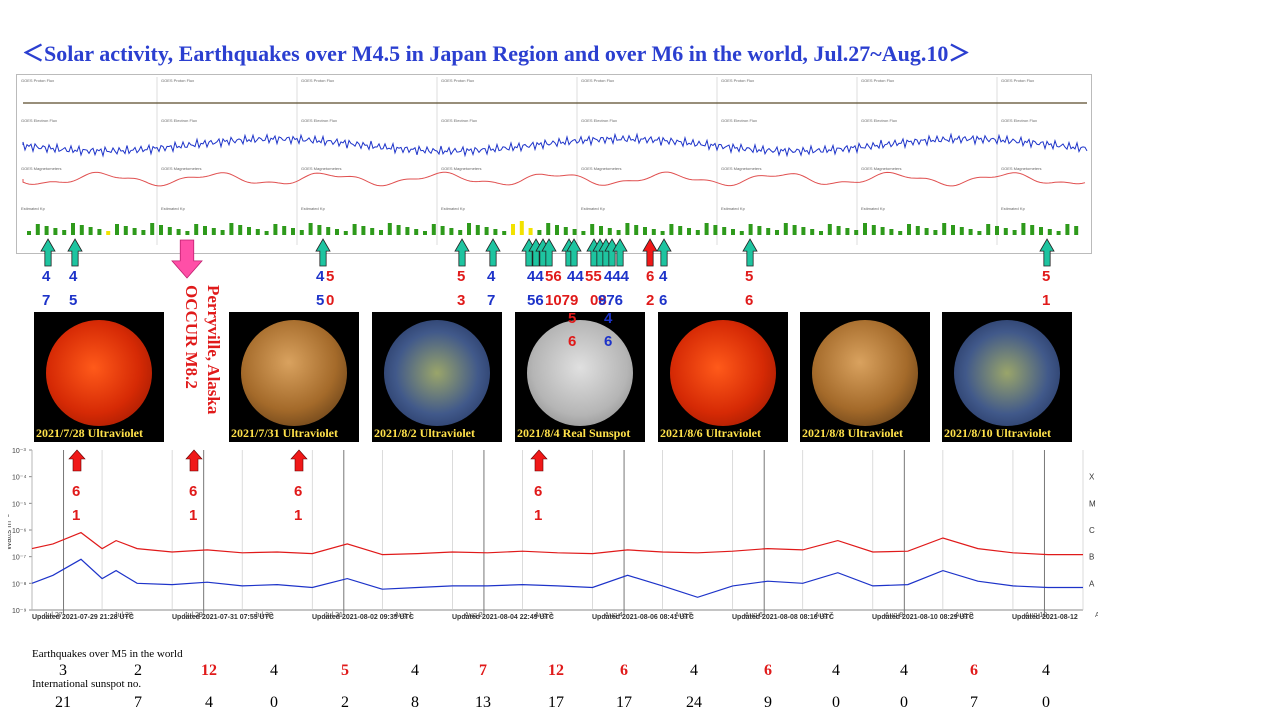 The image size is (1270, 714). I want to click on sunspot-count: 4, so click(209, 702).